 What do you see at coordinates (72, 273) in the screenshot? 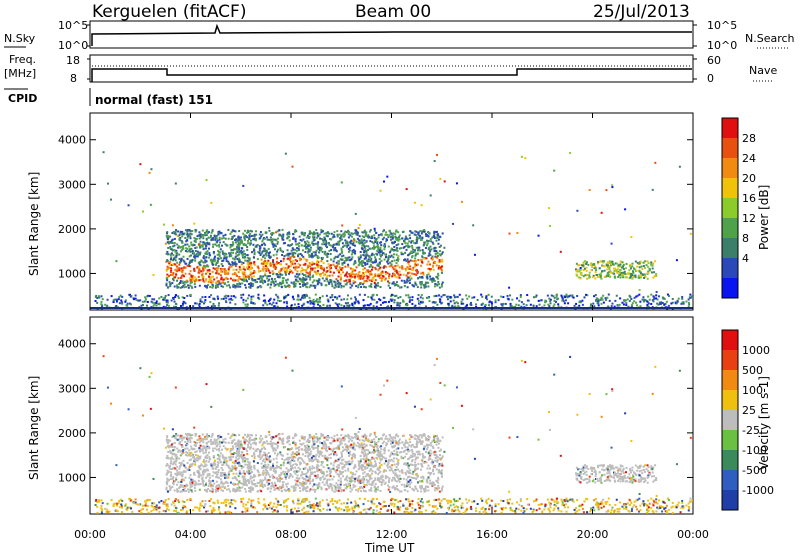
I see `y-tick-label: 1000` at bounding box center [72, 273].